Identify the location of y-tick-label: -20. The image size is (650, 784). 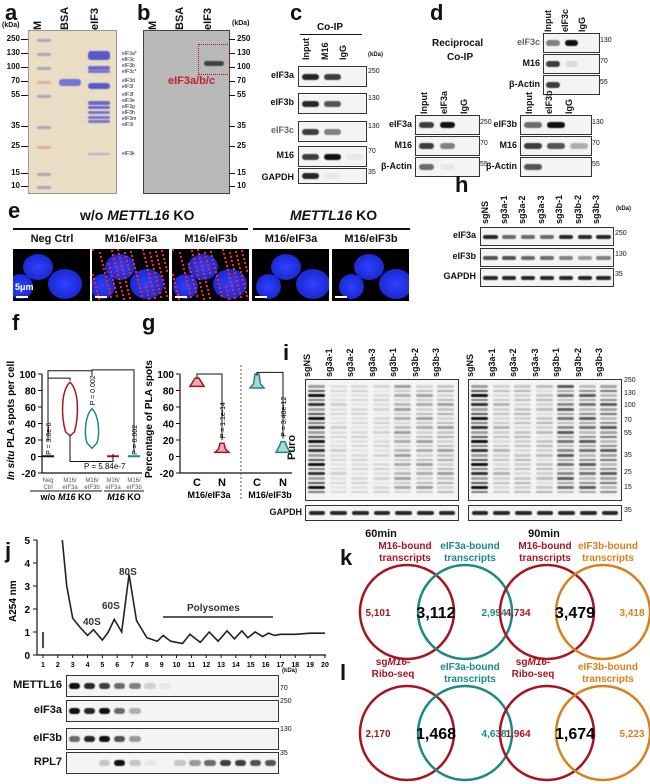
(29, 474).